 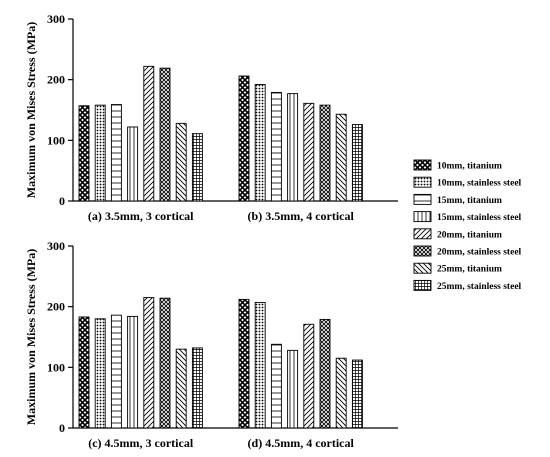 I want to click on legend-label: 10mm, titanium, so click(x=469, y=167).